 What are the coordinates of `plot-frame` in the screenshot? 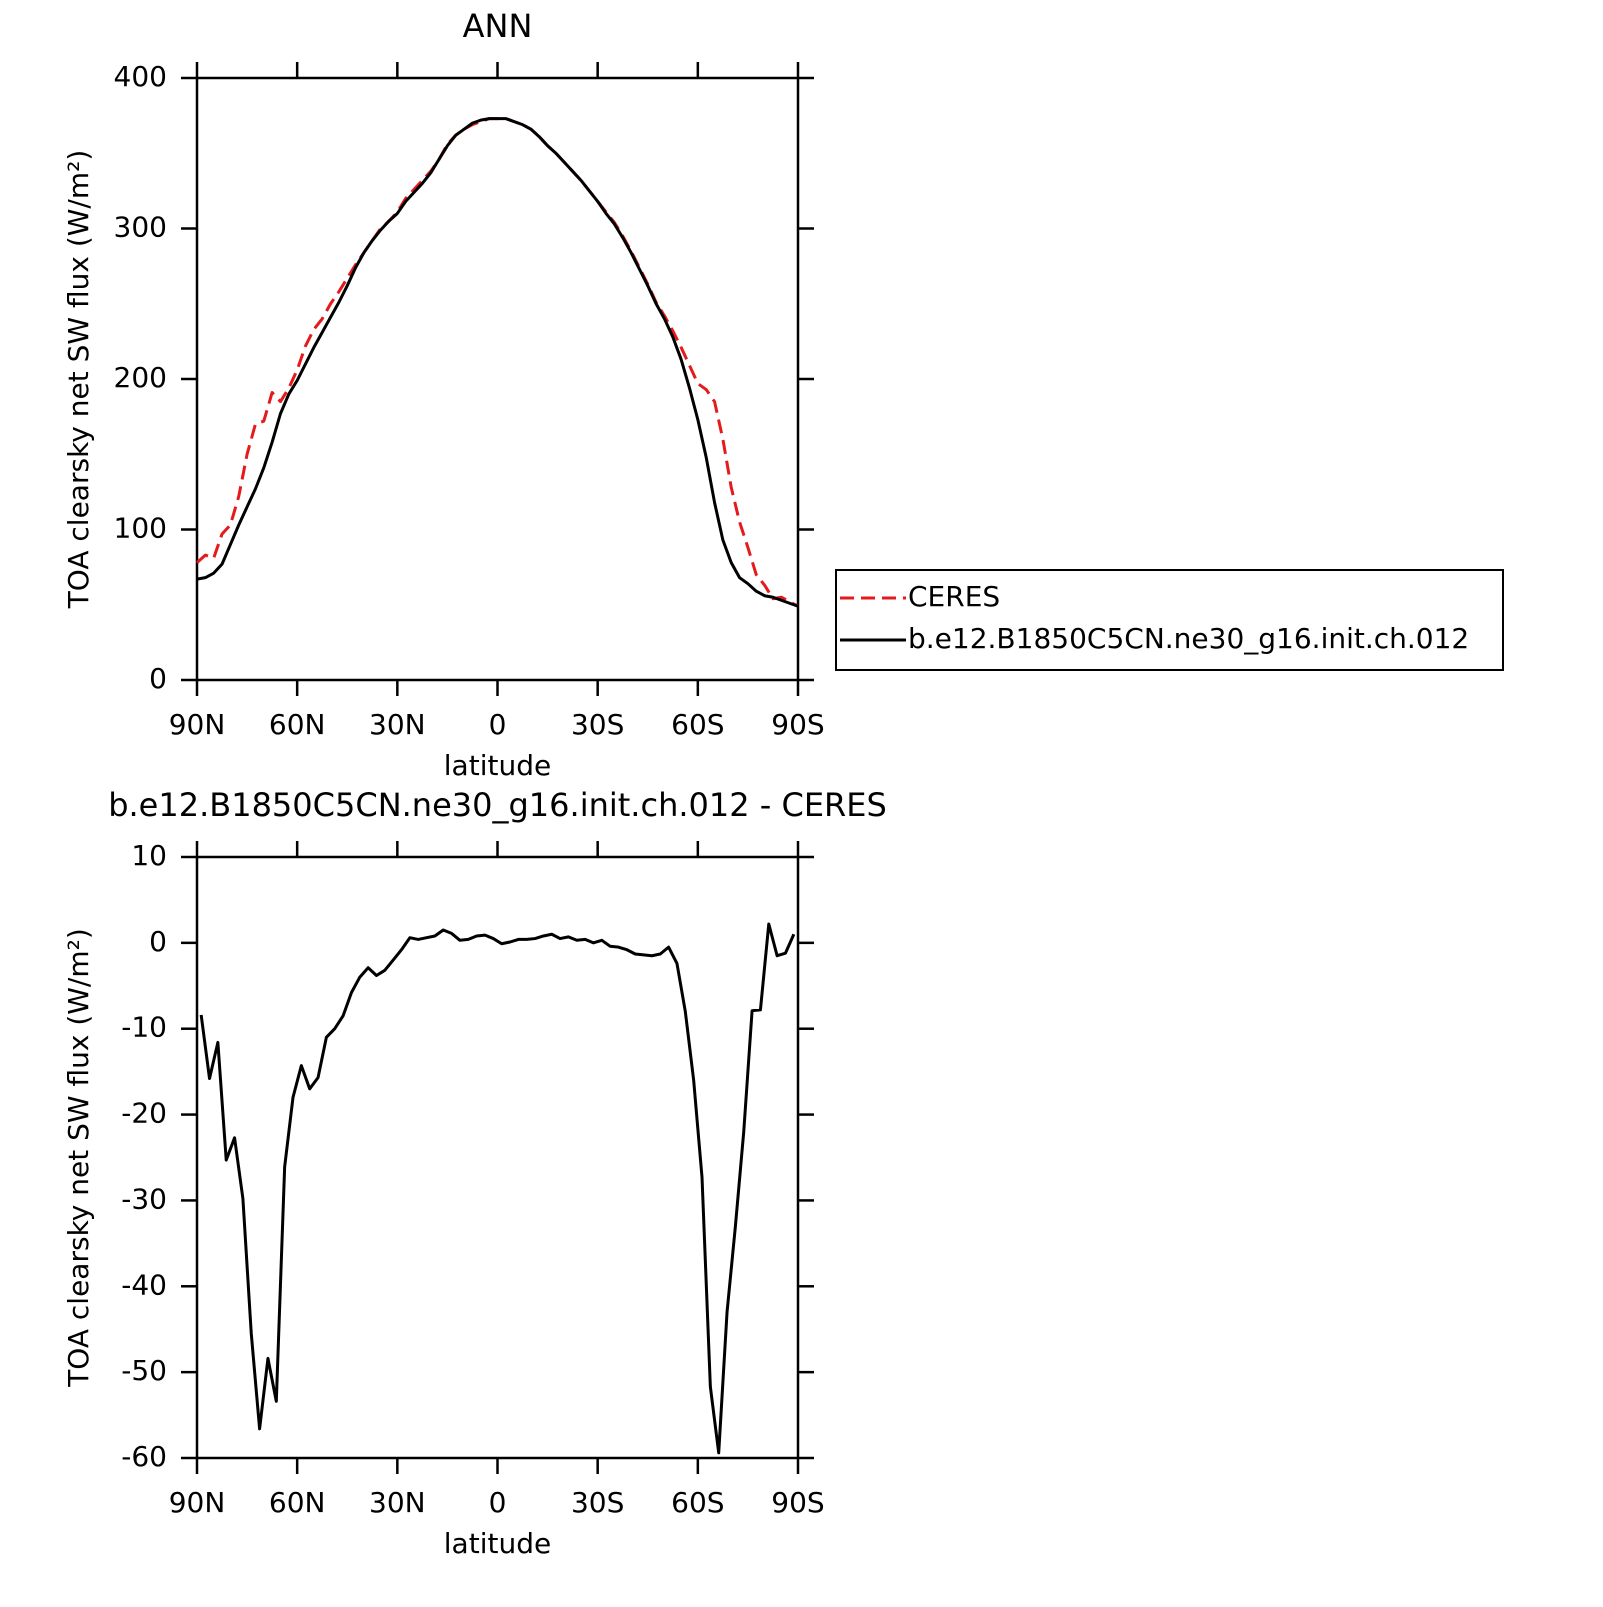 It's located at (497, 379).